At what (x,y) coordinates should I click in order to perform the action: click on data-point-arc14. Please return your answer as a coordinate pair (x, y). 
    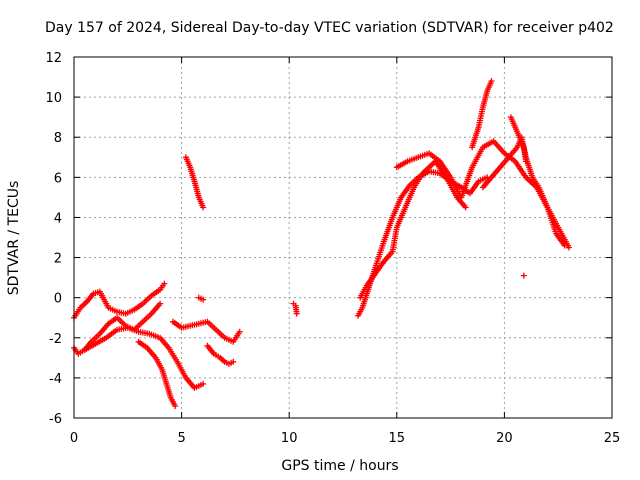
    Looking at the image, I should click on (564, 245).